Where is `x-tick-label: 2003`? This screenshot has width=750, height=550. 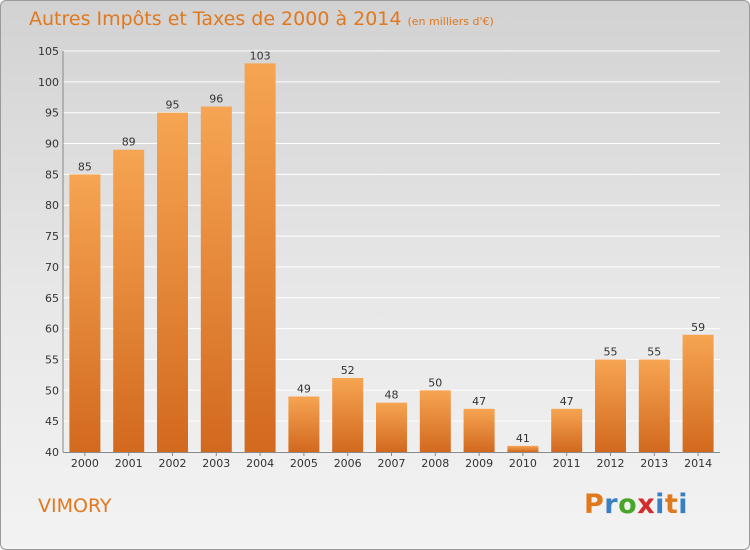
x-tick-label: 2003 is located at coordinates (216, 463).